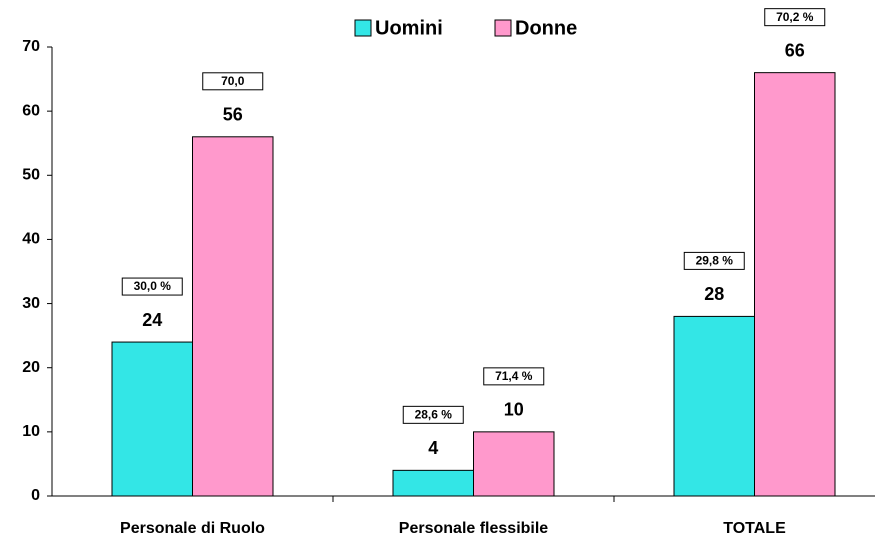 The width and height of the screenshot is (885, 543). What do you see at coordinates (433, 448) in the screenshot?
I see `value-label: 4` at bounding box center [433, 448].